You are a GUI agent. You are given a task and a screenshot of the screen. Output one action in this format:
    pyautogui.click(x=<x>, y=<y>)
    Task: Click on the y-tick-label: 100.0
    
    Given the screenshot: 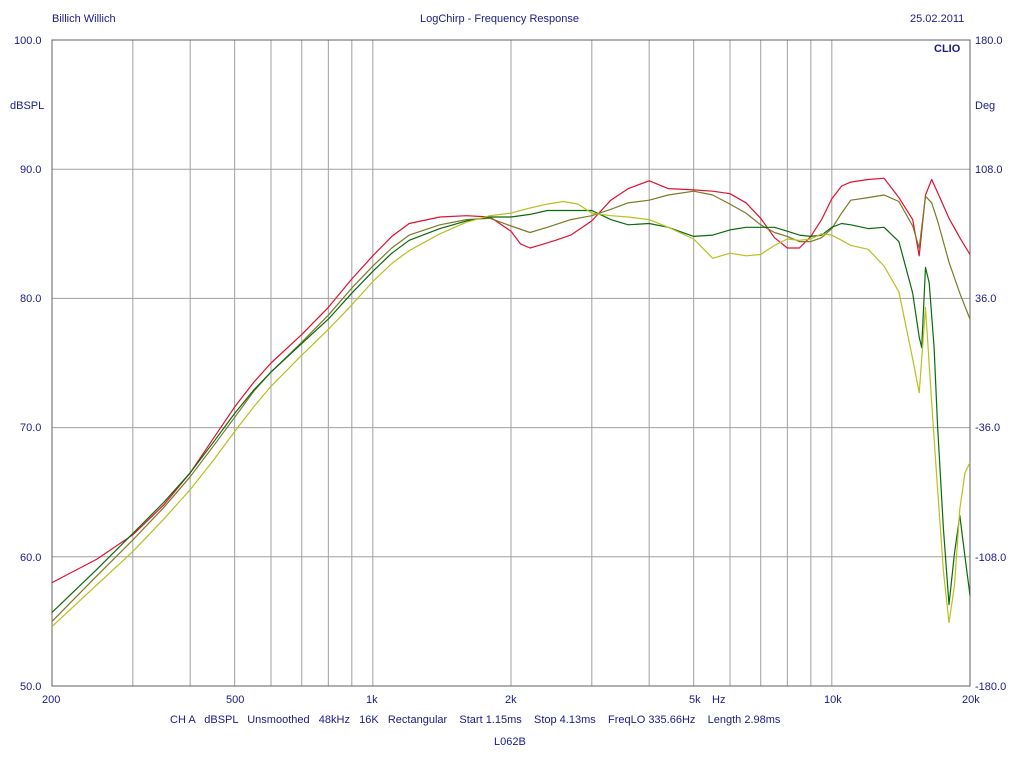 What is the action you would take?
    pyautogui.click(x=28, y=41)
    